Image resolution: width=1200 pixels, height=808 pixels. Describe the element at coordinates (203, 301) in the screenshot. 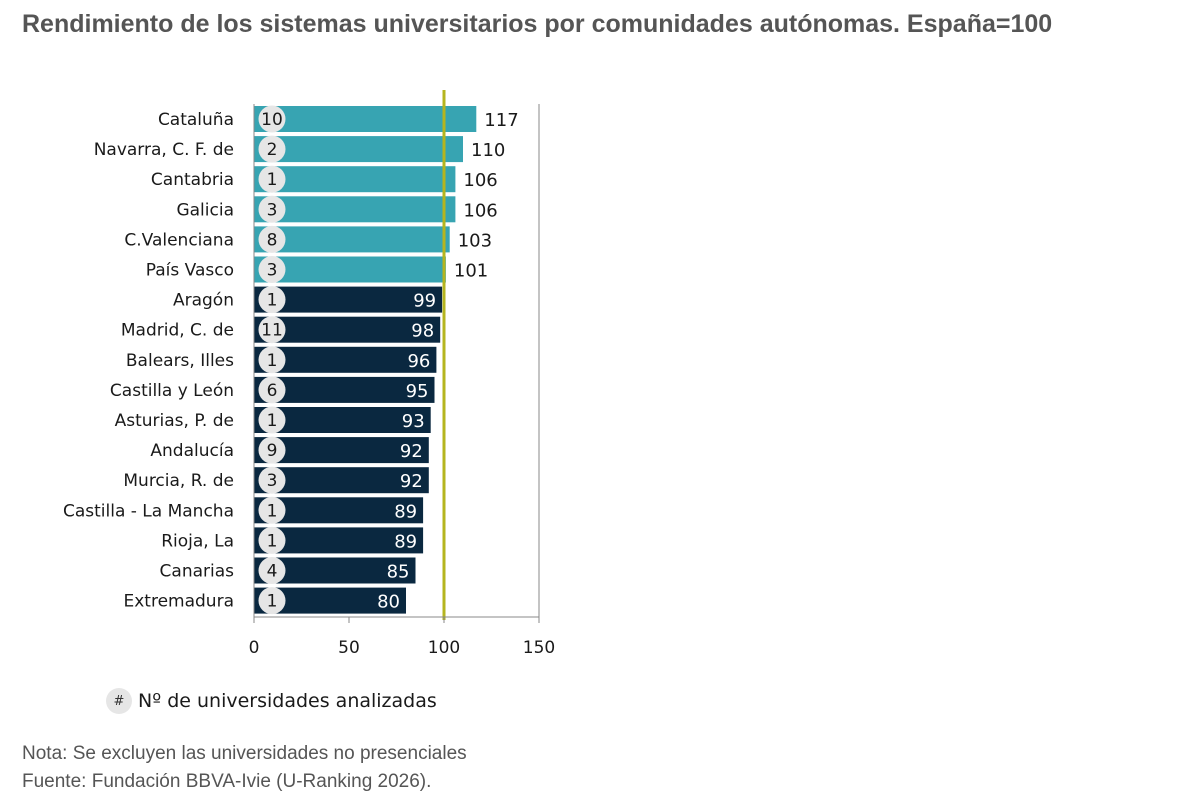

I see `category-label: Aragón` at that location.